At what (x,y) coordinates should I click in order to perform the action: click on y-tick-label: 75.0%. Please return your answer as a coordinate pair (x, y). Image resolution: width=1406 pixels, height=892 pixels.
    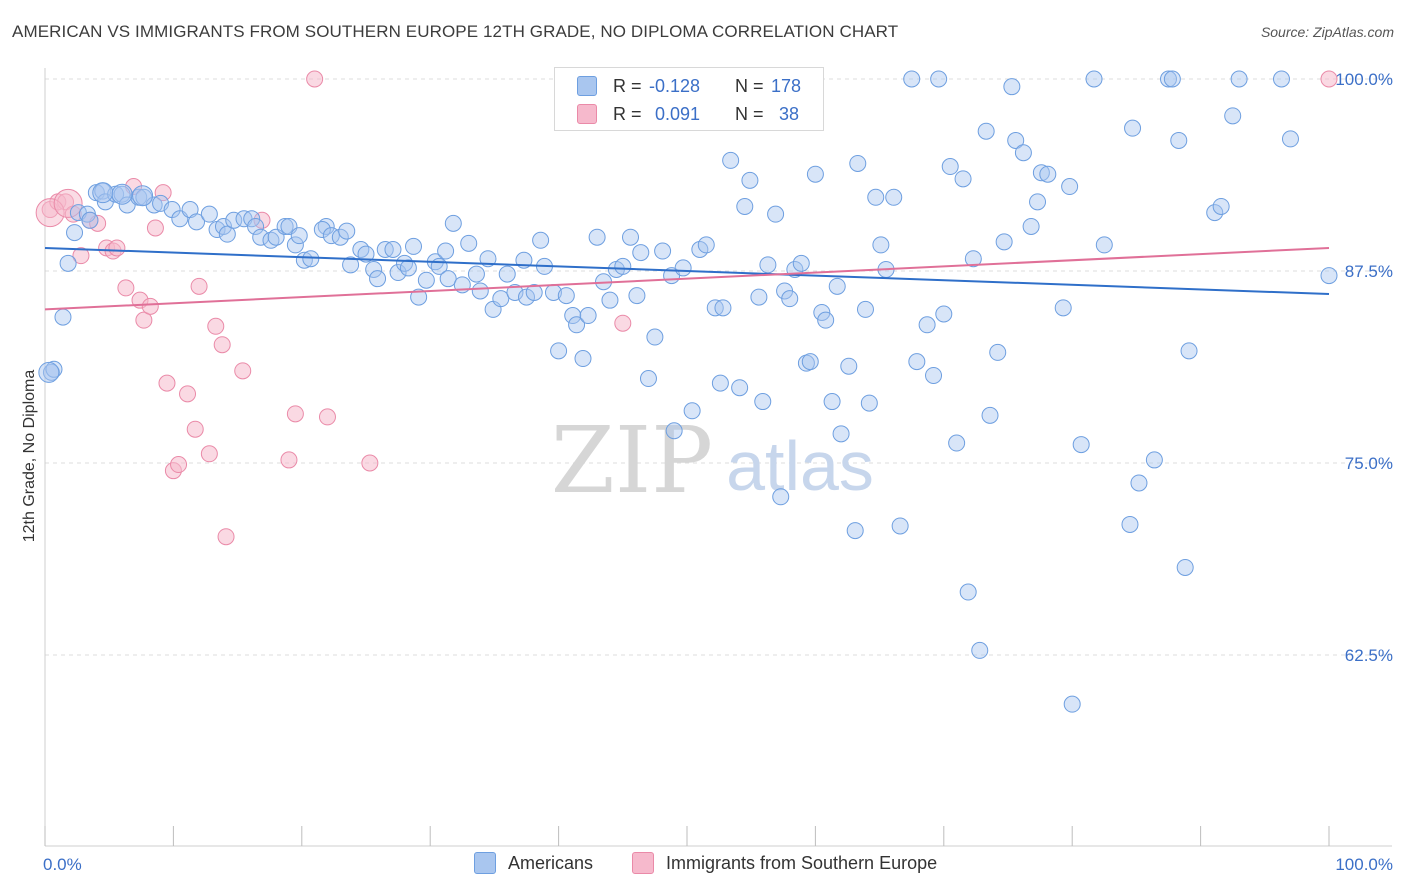
    Looking at the image, I should click on (1369, 463).